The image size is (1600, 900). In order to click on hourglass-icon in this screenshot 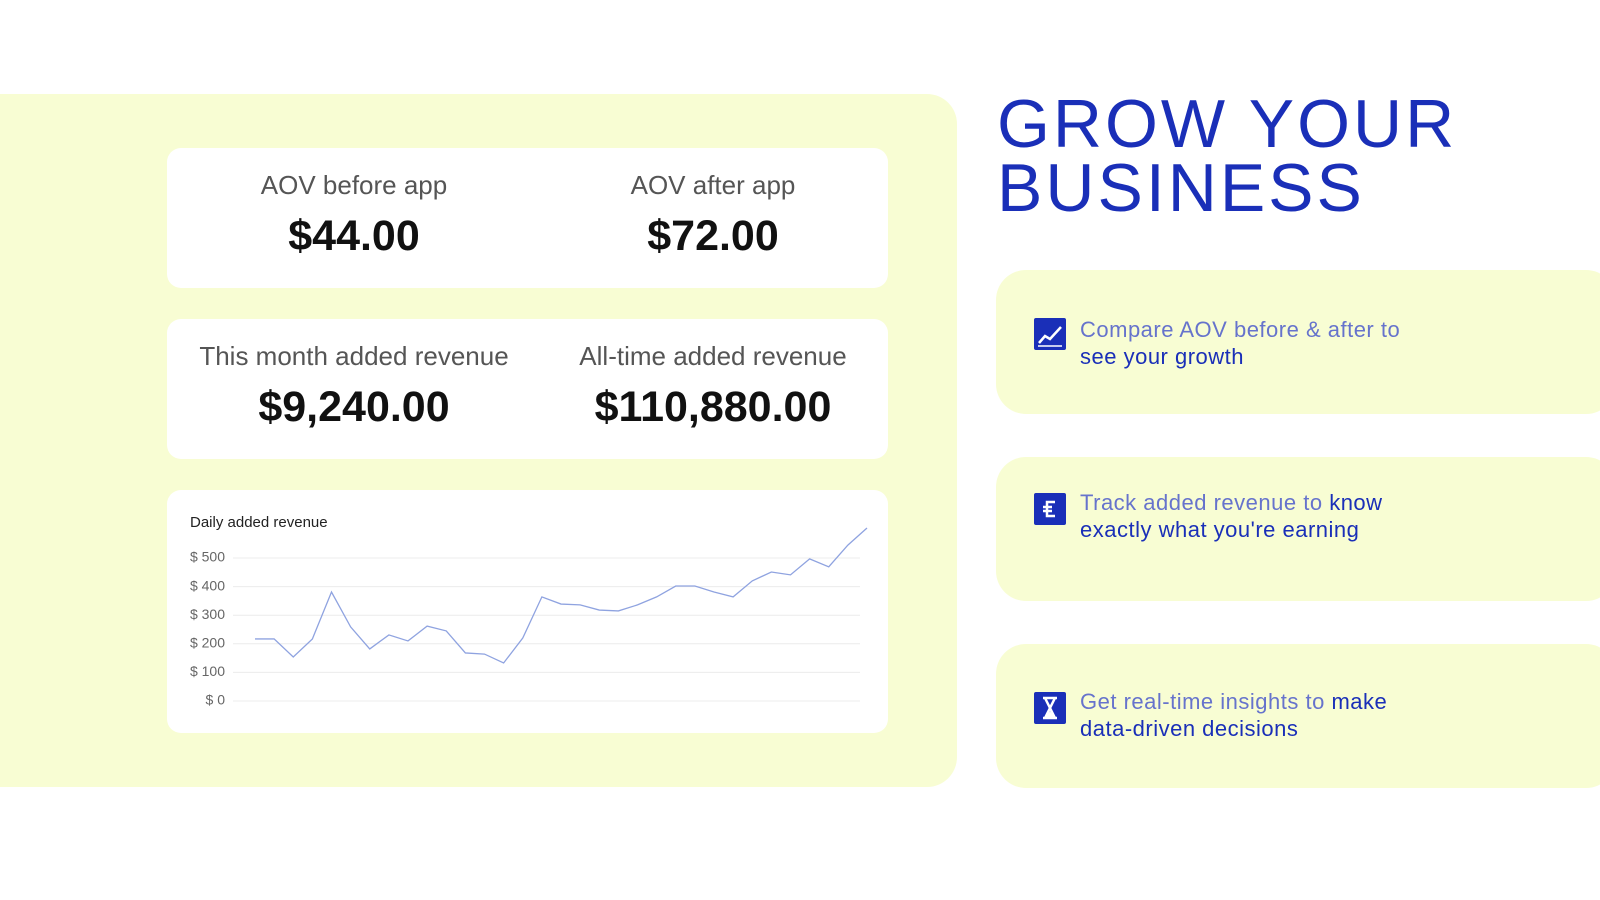, I will do `click(1050, 708)`.